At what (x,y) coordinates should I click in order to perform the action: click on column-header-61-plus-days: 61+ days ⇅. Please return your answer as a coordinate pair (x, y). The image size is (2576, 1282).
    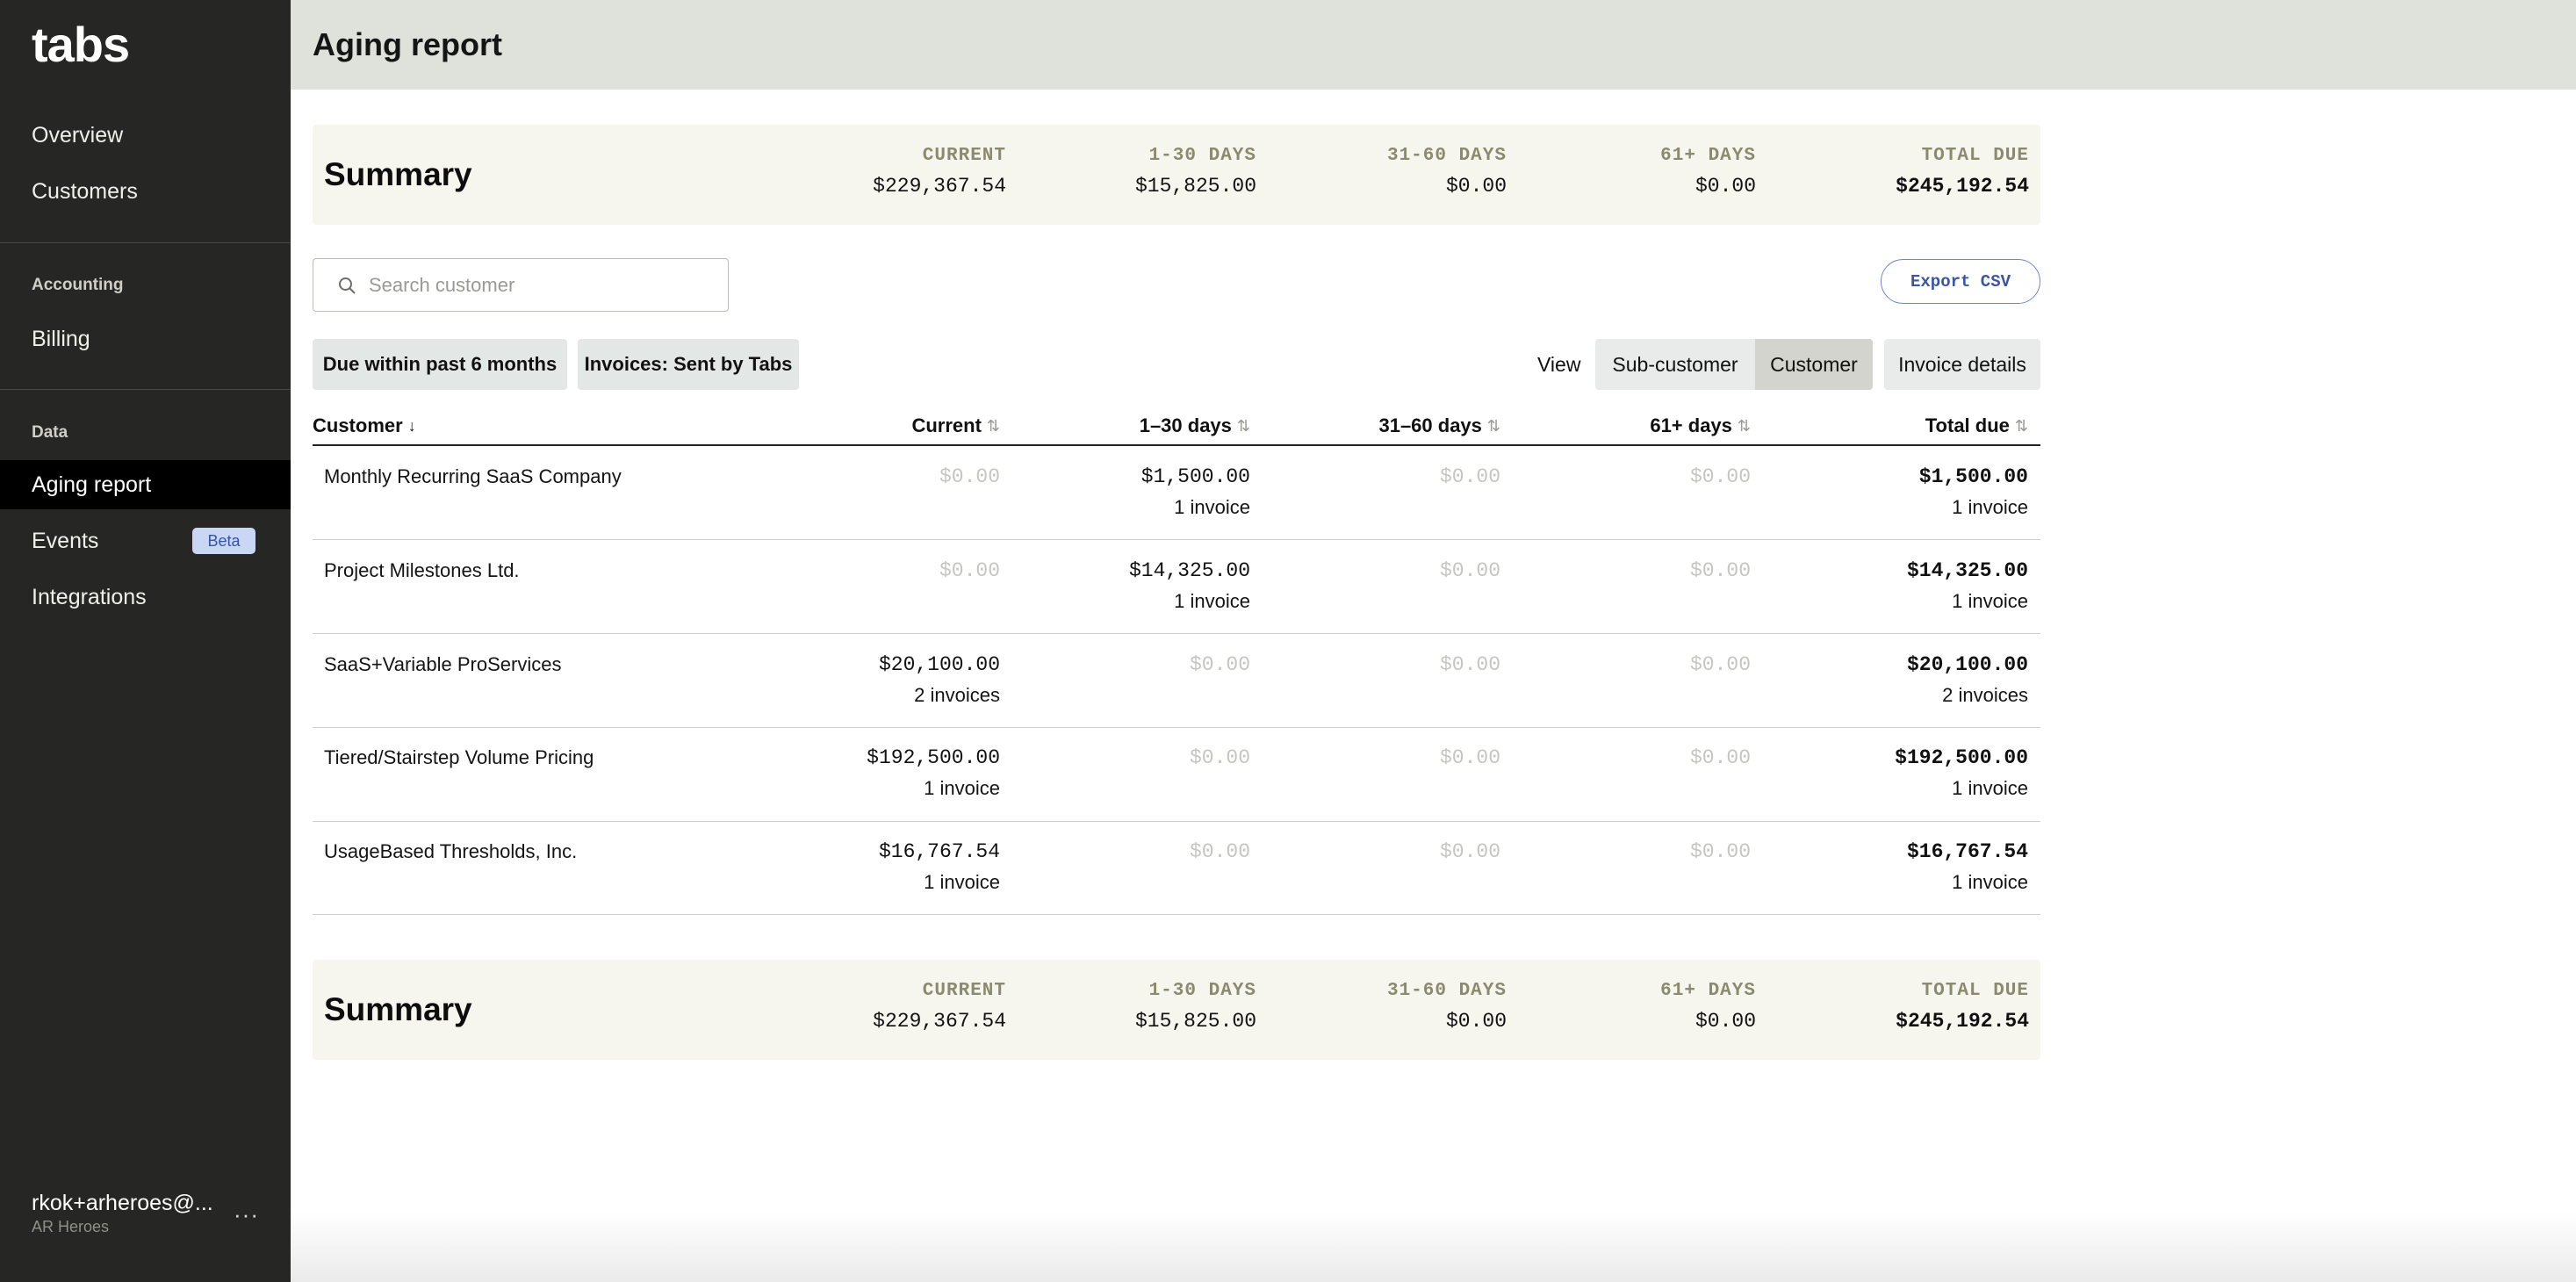
    Looking at the image, I should click on (1700, 425).